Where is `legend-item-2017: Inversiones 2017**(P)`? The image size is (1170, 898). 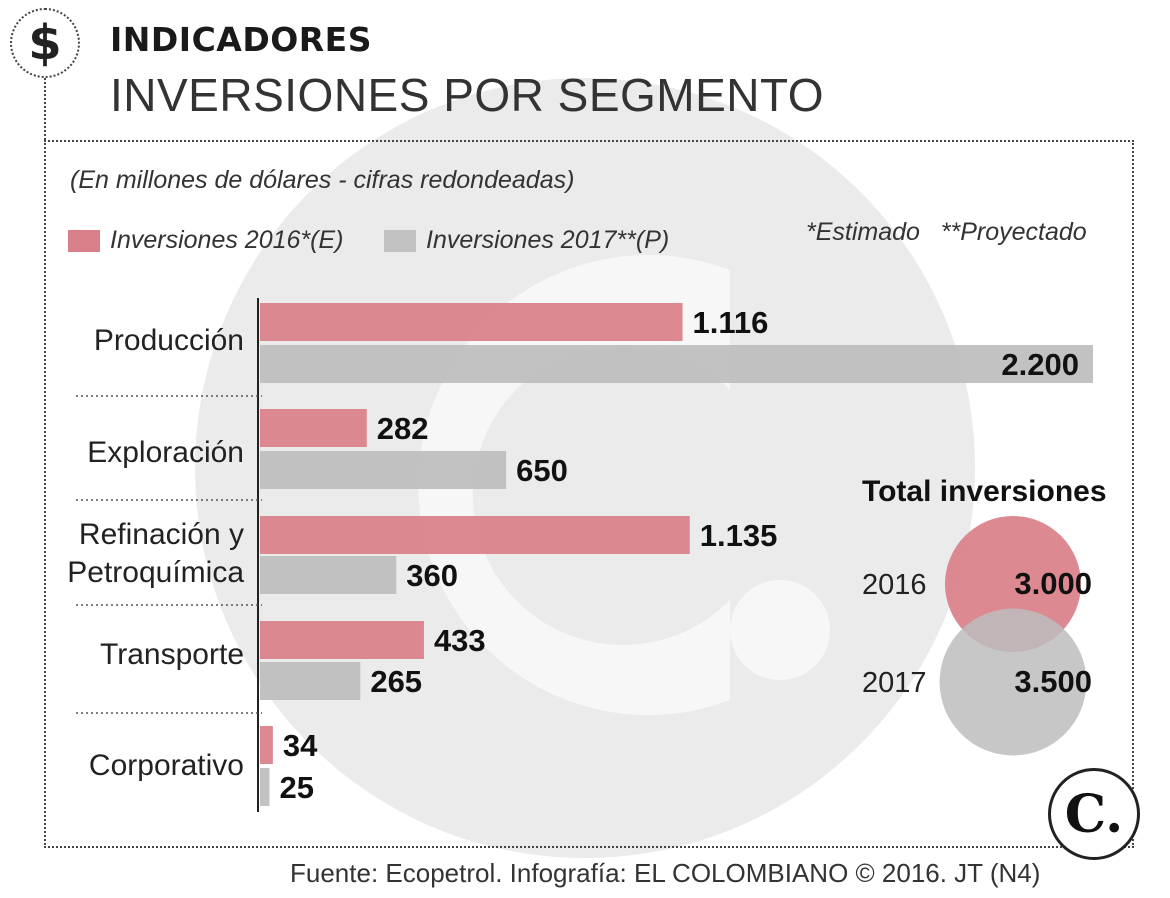
legend-item-2017: Inversiones 2017**(P) is located at coordinates (526, 240).